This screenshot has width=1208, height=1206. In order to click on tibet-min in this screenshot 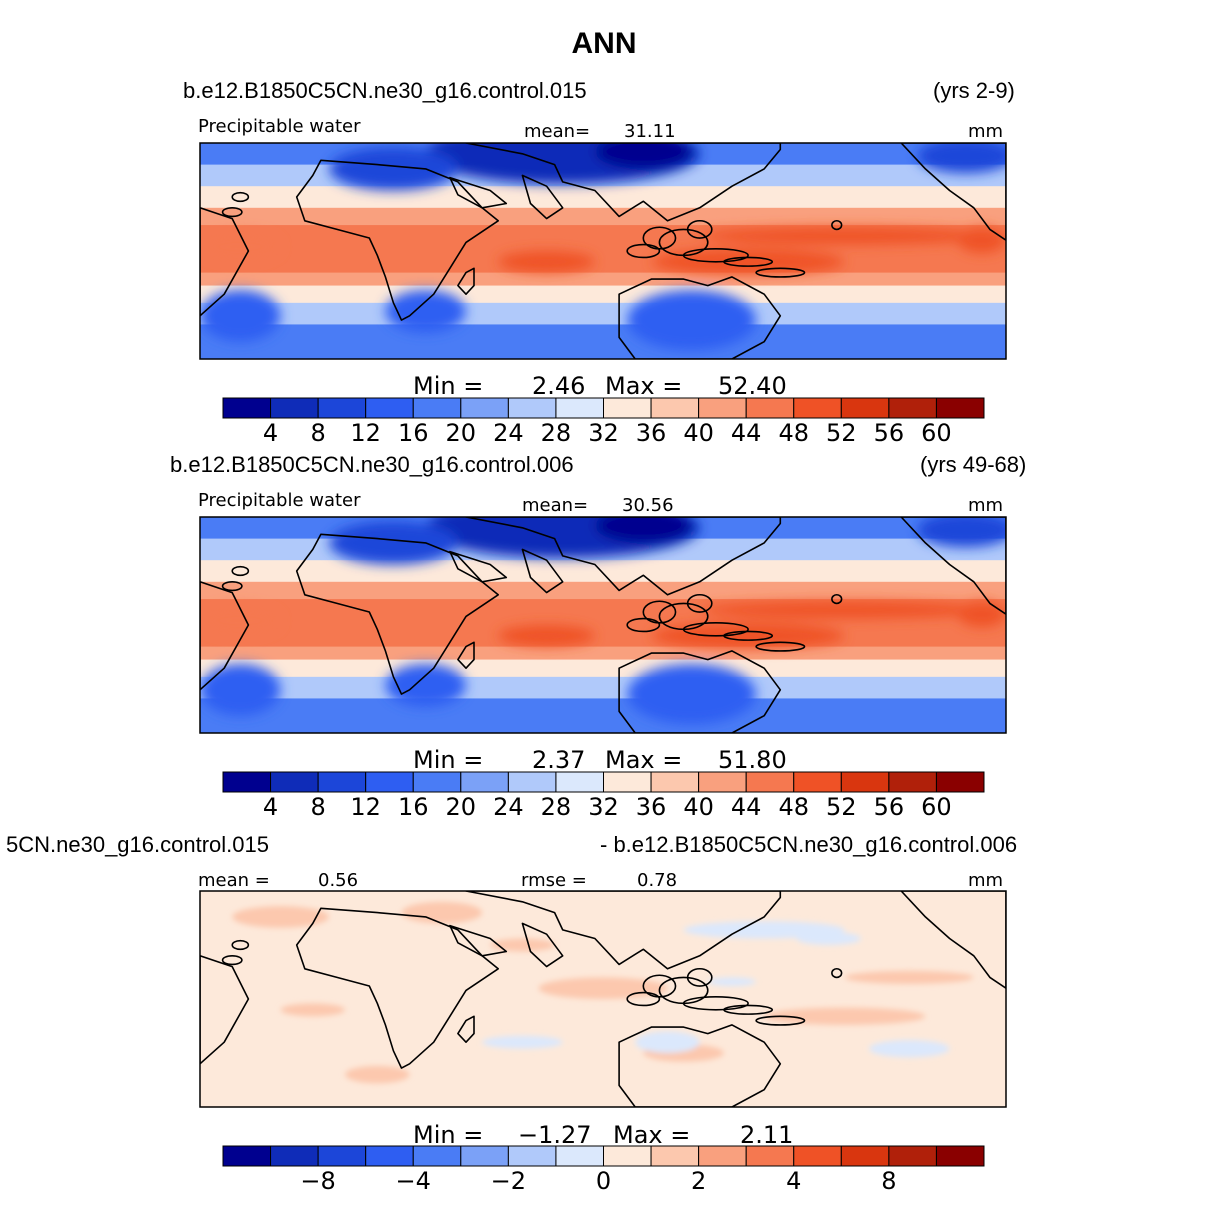, I will do `click(643, 530)`.